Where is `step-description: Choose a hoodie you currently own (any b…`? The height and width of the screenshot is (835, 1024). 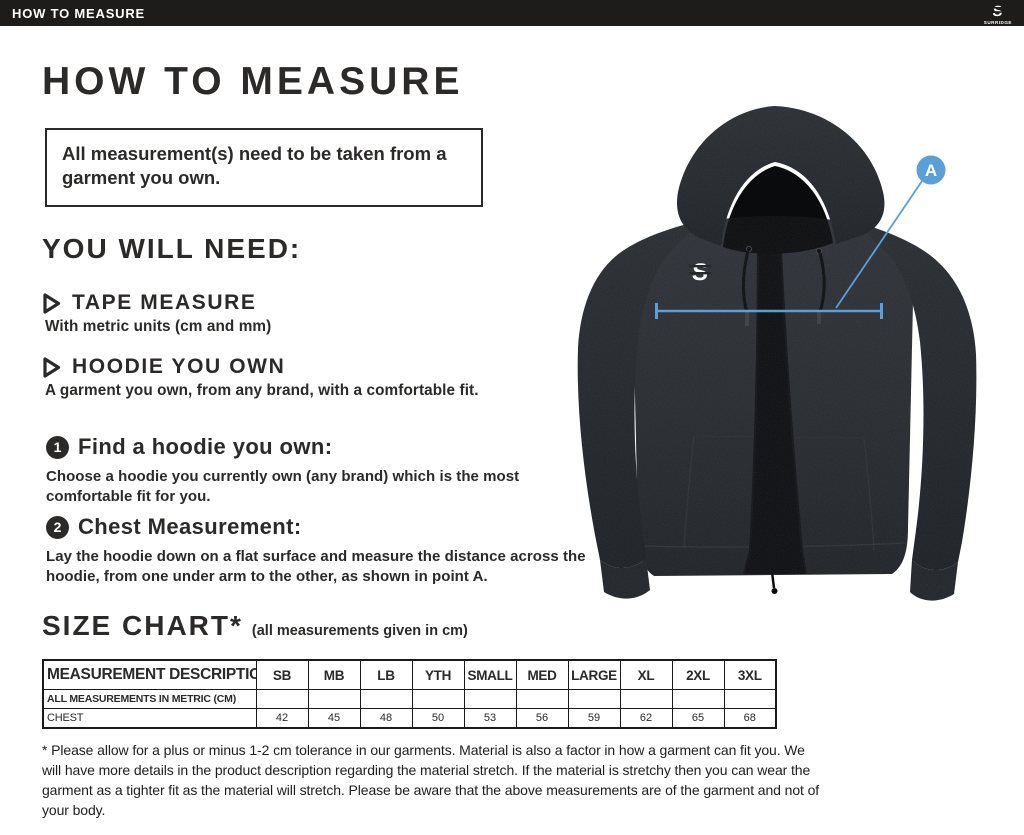
step-description: Choose a hoodie you currently own (any b… is located at coordinates (283, 486).